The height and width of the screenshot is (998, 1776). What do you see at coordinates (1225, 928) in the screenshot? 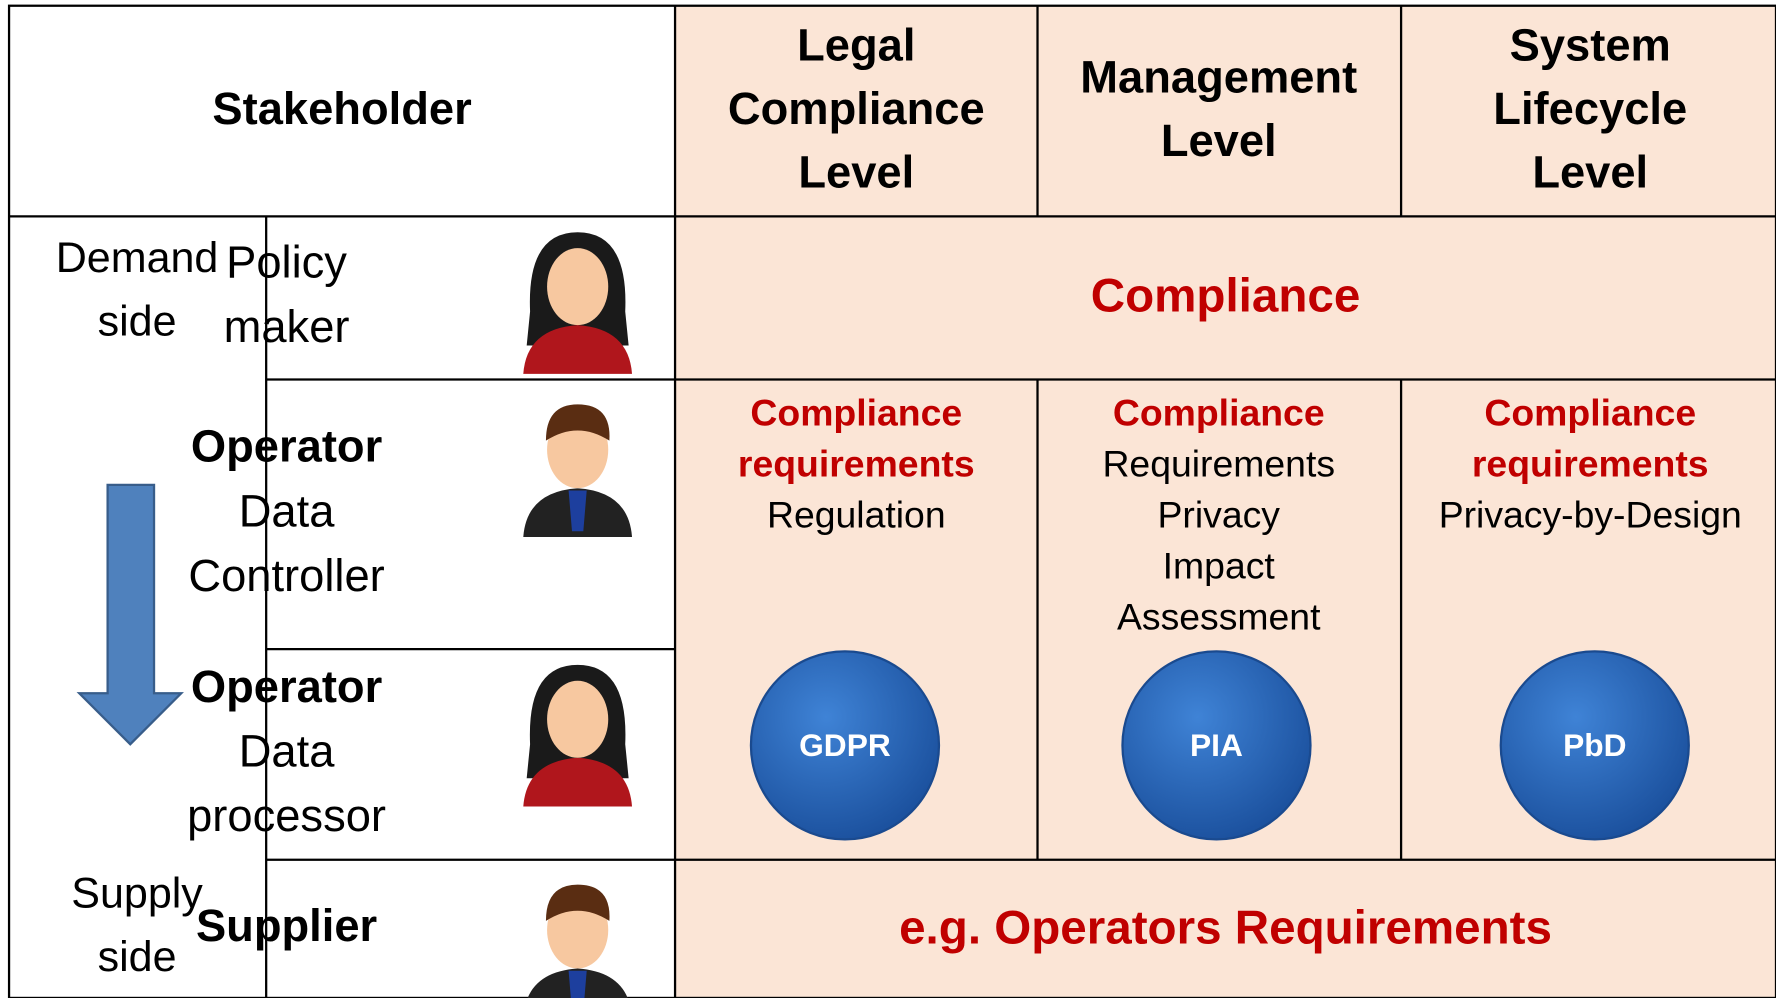
I see `footer-text: e.g. Operators Requirements` at bounding box center [1225, 928].